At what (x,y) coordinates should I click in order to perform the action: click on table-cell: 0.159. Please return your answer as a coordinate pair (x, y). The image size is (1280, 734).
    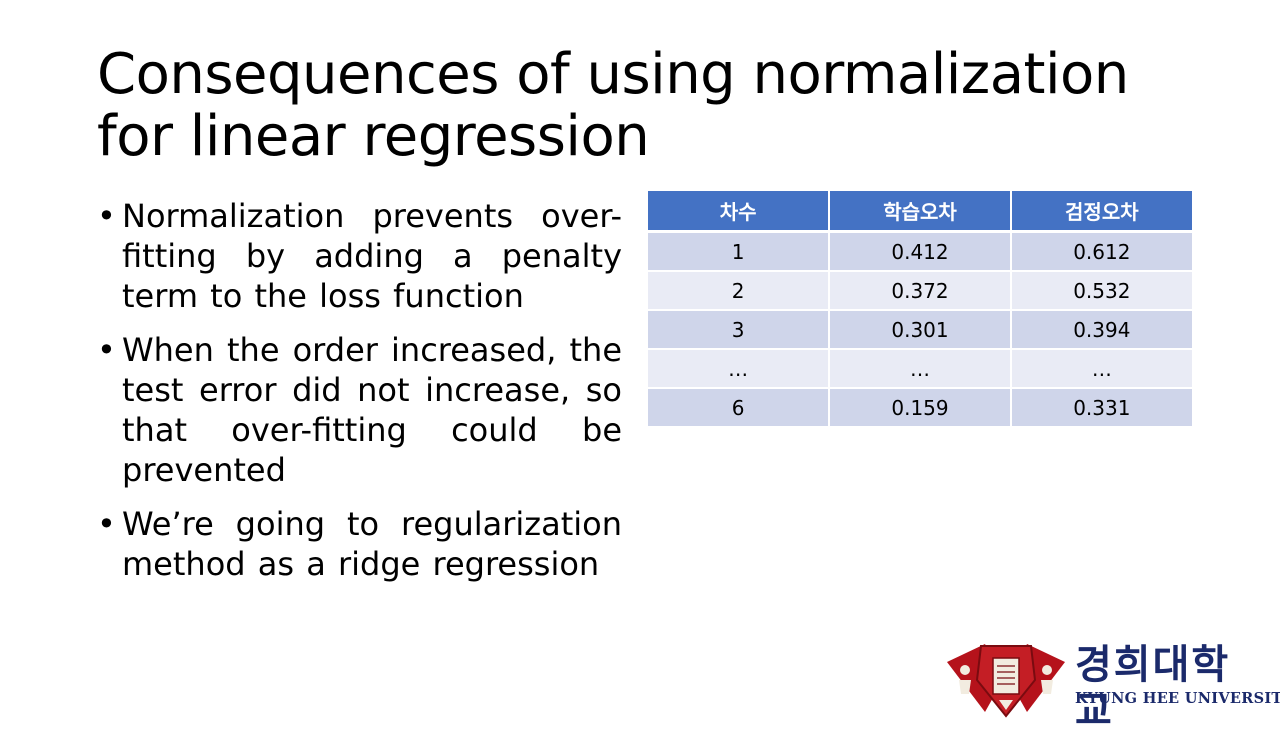
    Looking at the image, I should click on (920, 408).